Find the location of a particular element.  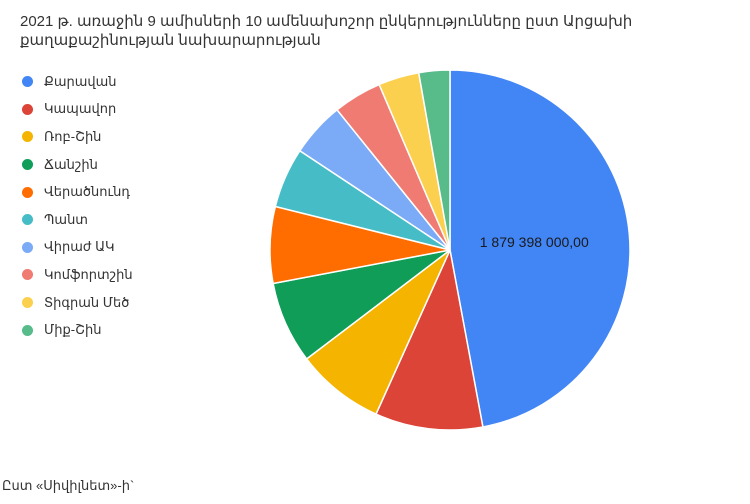

legend-item: Պանտ is located at coordinates (77, 220).